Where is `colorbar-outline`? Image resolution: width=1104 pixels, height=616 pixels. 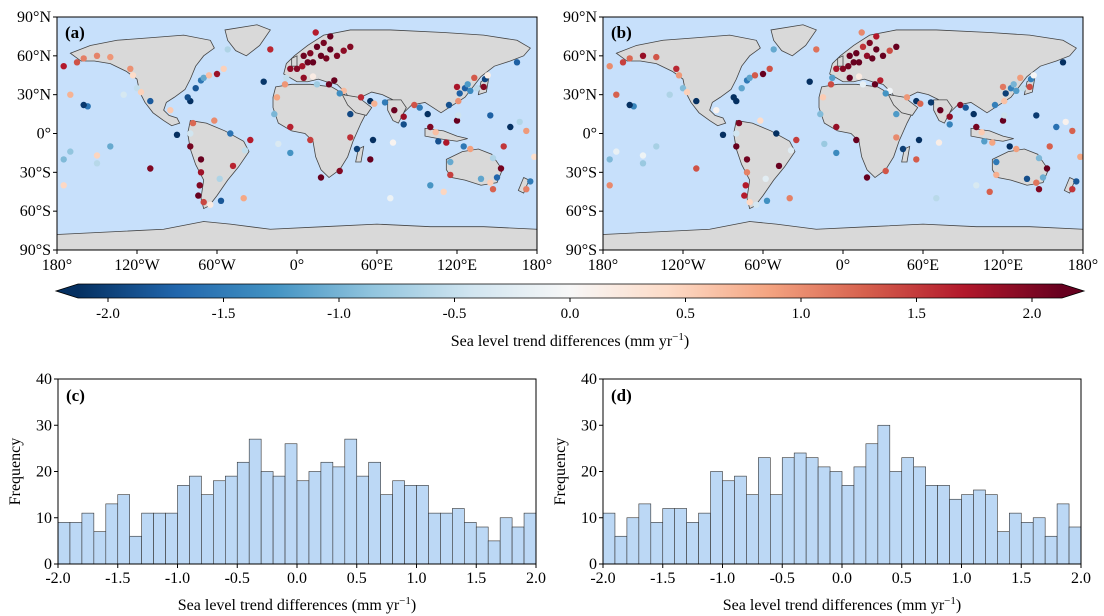
colorbar-outline is located at coordinates (570, 291).